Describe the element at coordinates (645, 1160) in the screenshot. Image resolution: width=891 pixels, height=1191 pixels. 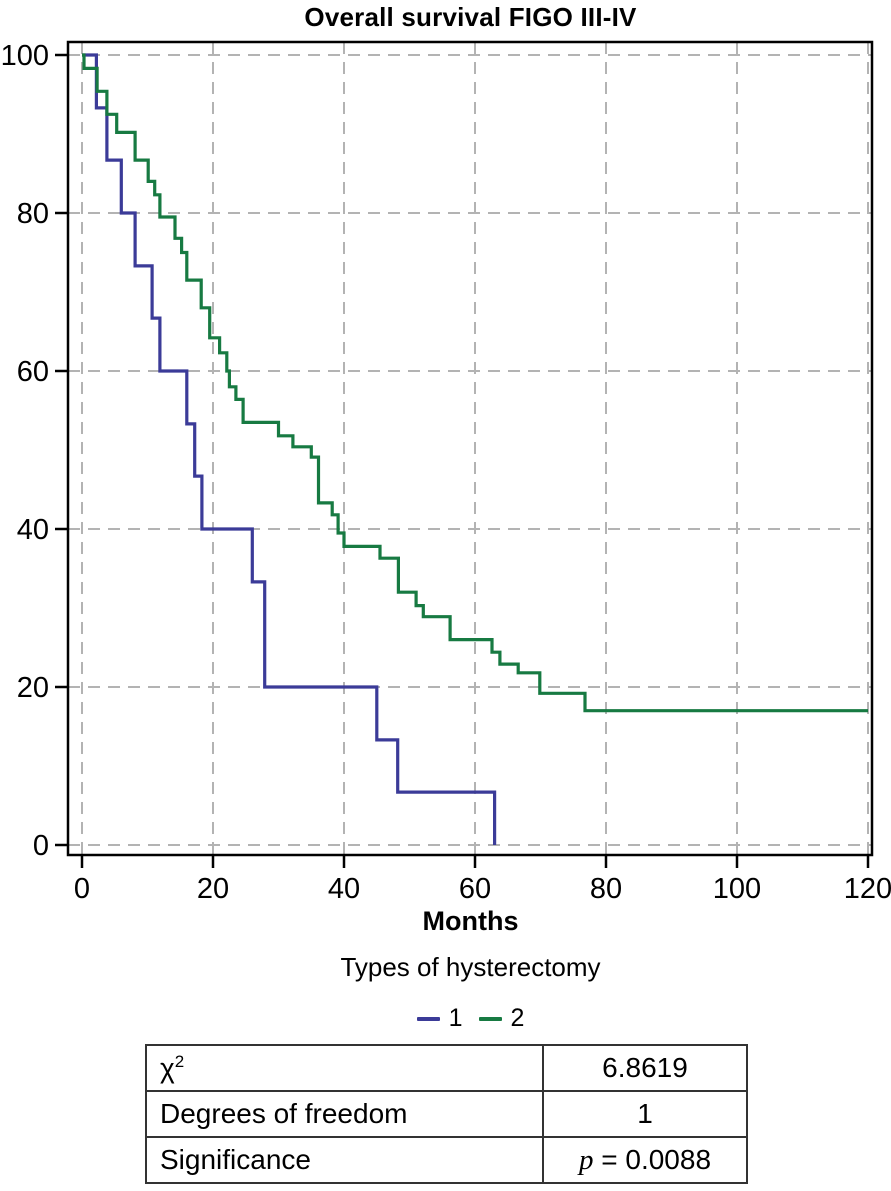
I see `stat-value: p = 0.0088` at that location.